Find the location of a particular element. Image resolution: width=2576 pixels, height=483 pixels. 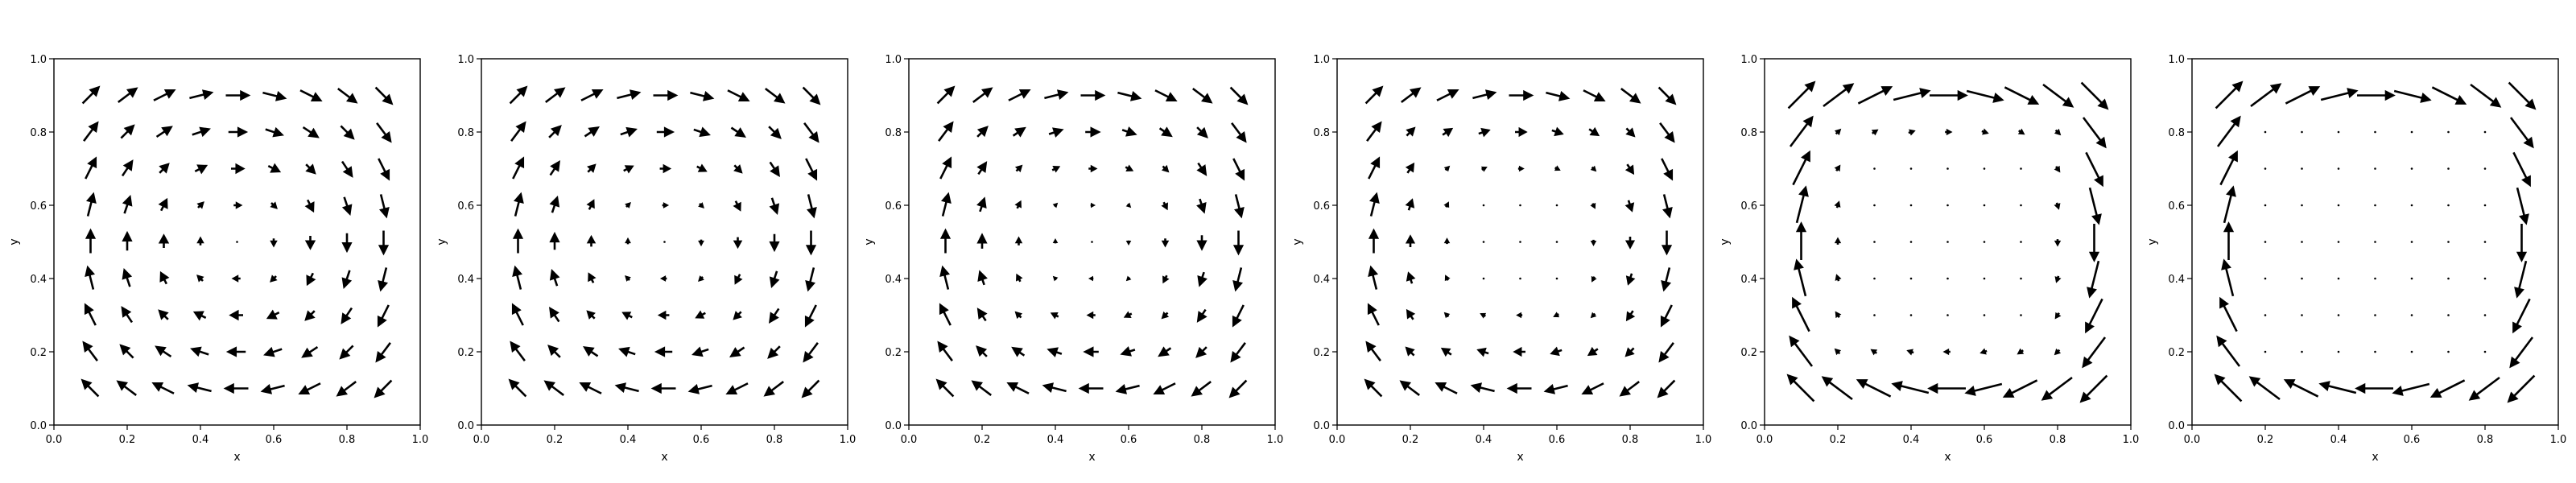

y-tick-label: 1.0 is located at coordinates (38, 60).